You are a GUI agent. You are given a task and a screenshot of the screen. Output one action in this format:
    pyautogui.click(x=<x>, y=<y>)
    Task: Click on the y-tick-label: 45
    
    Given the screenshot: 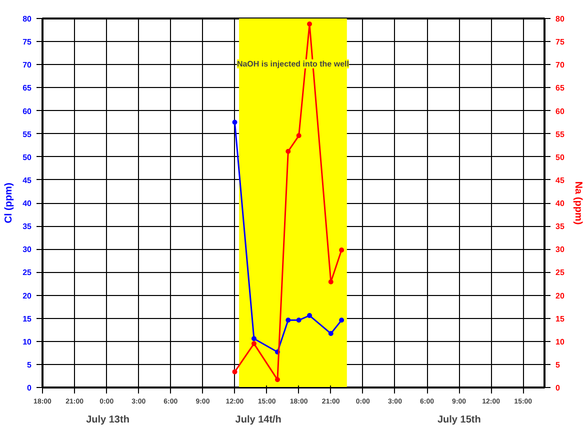 What is the action you would take?
    pyautogui.click(x=27, y=180)
    